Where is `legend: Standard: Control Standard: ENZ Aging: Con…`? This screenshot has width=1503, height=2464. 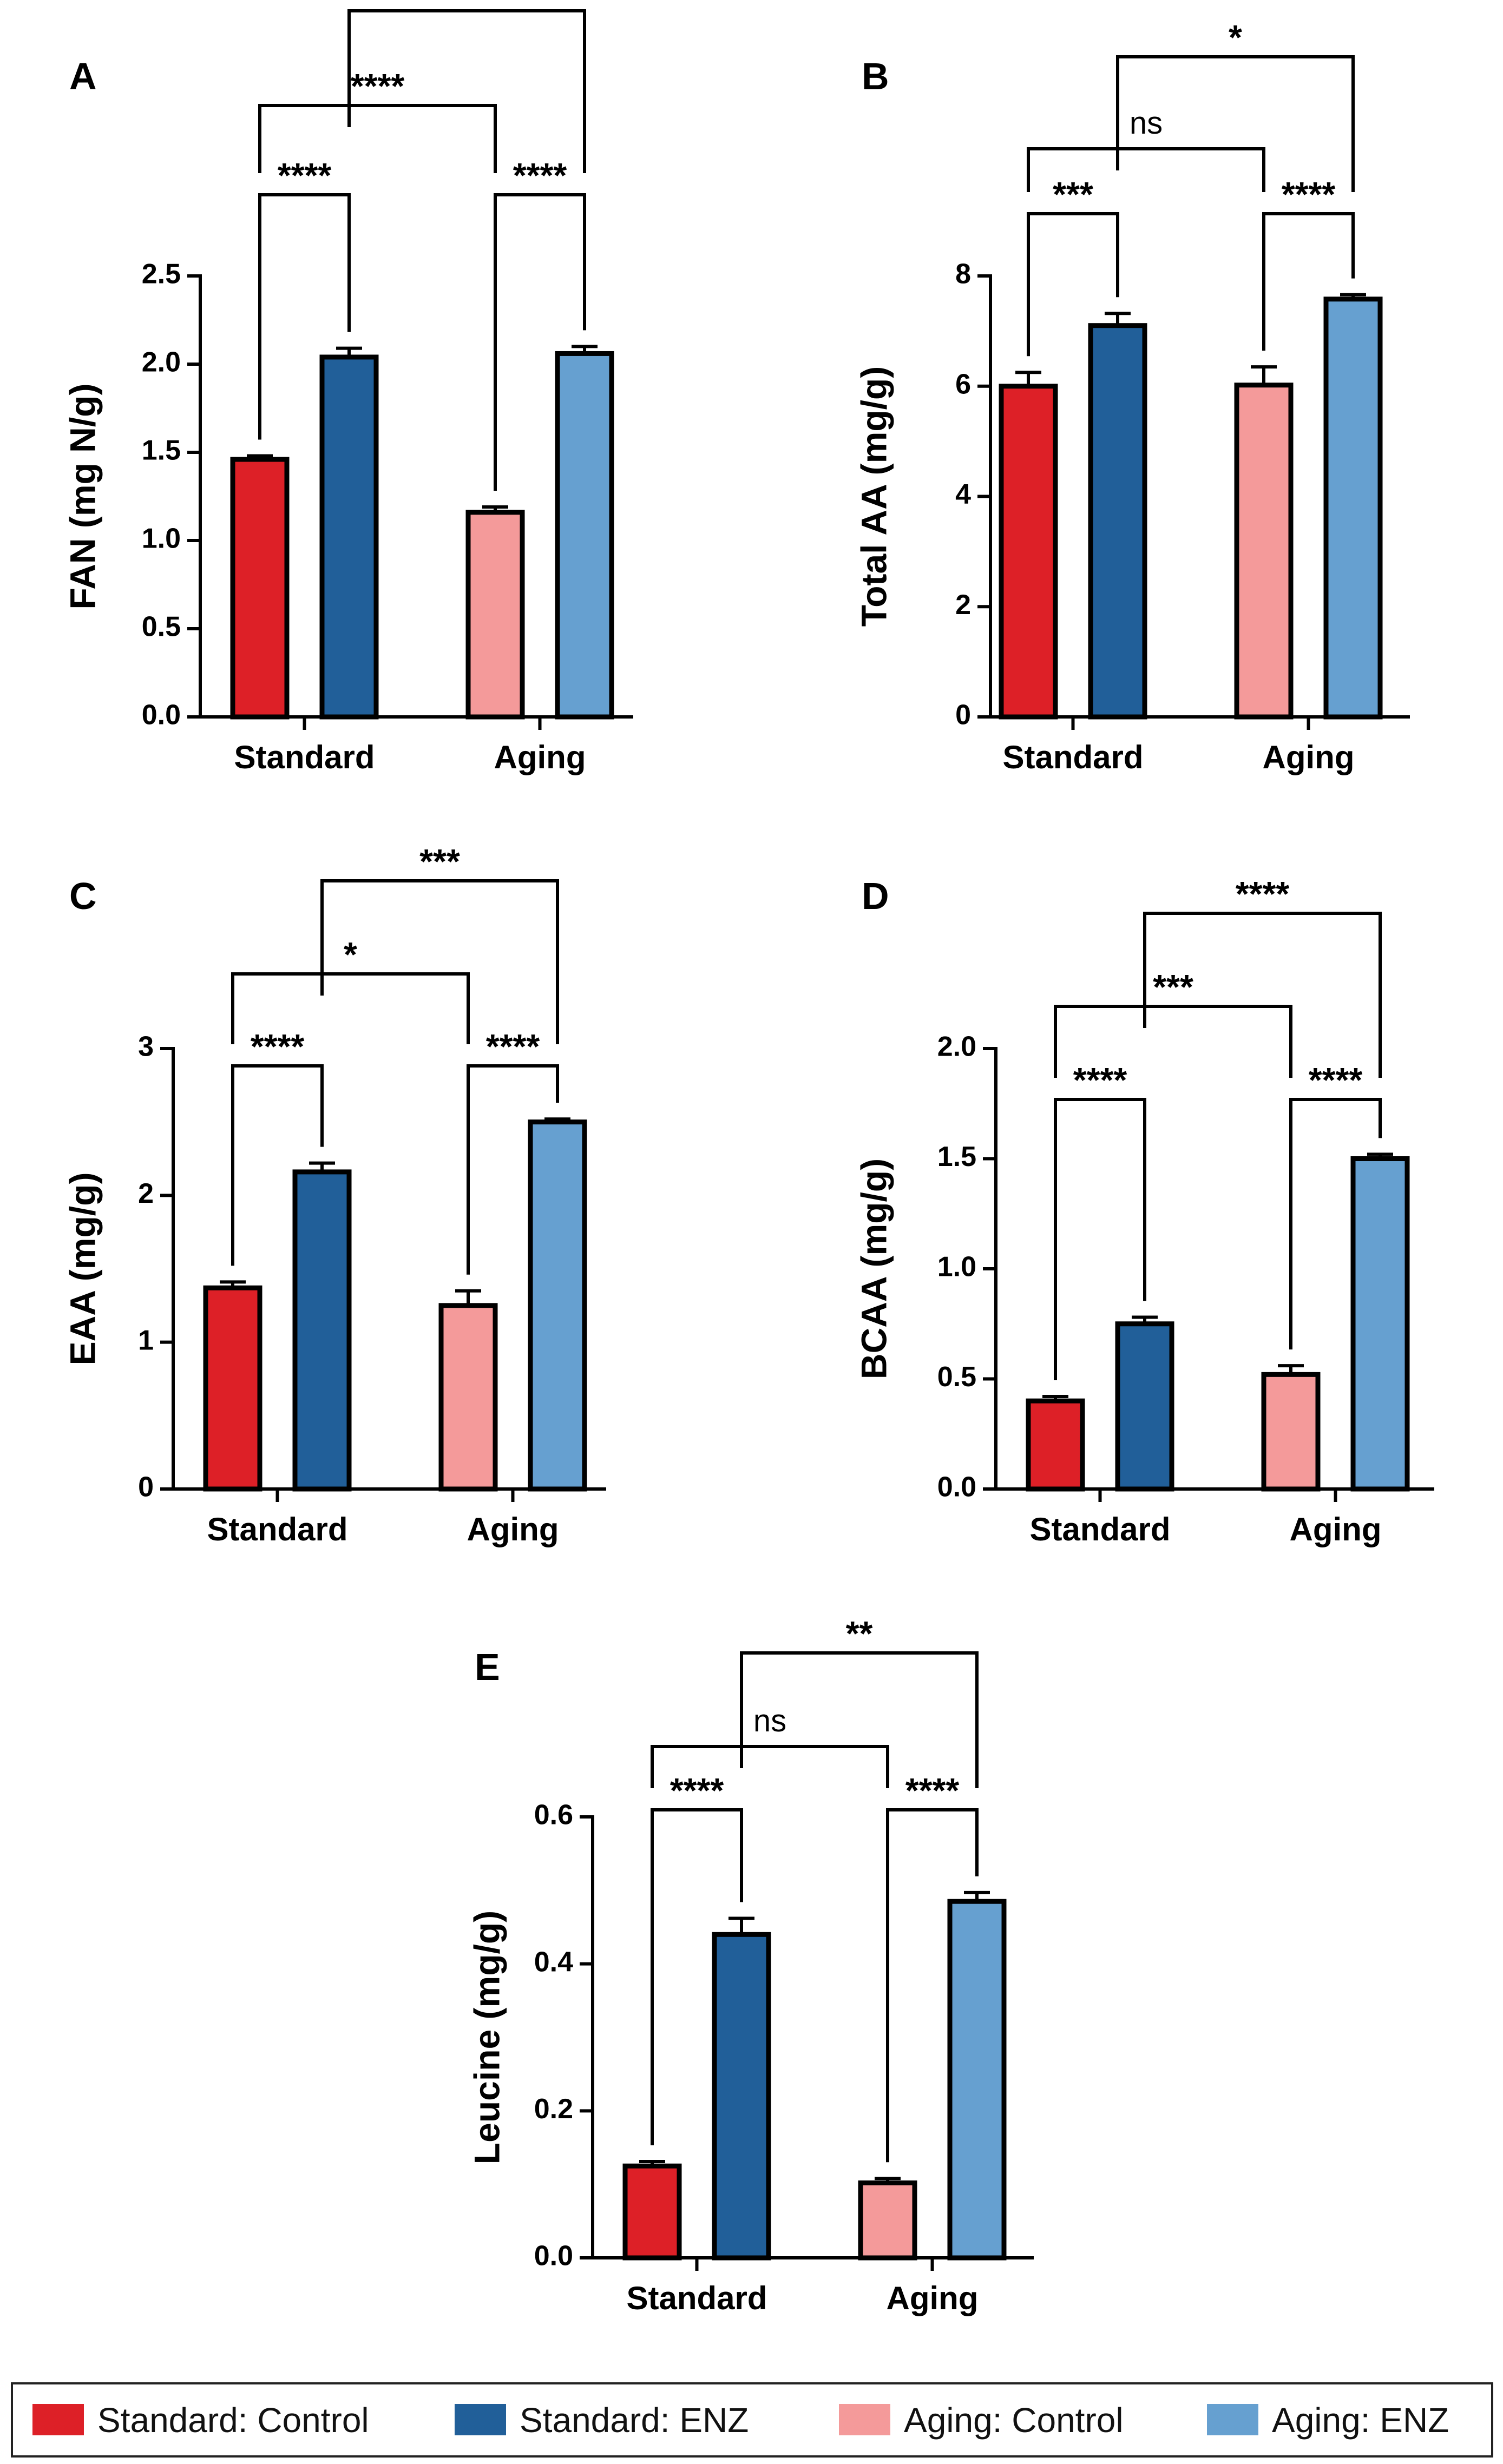 legend: Standard: Control Standard: ENZ Aging: Con… is located at coordinates (752, 2420).